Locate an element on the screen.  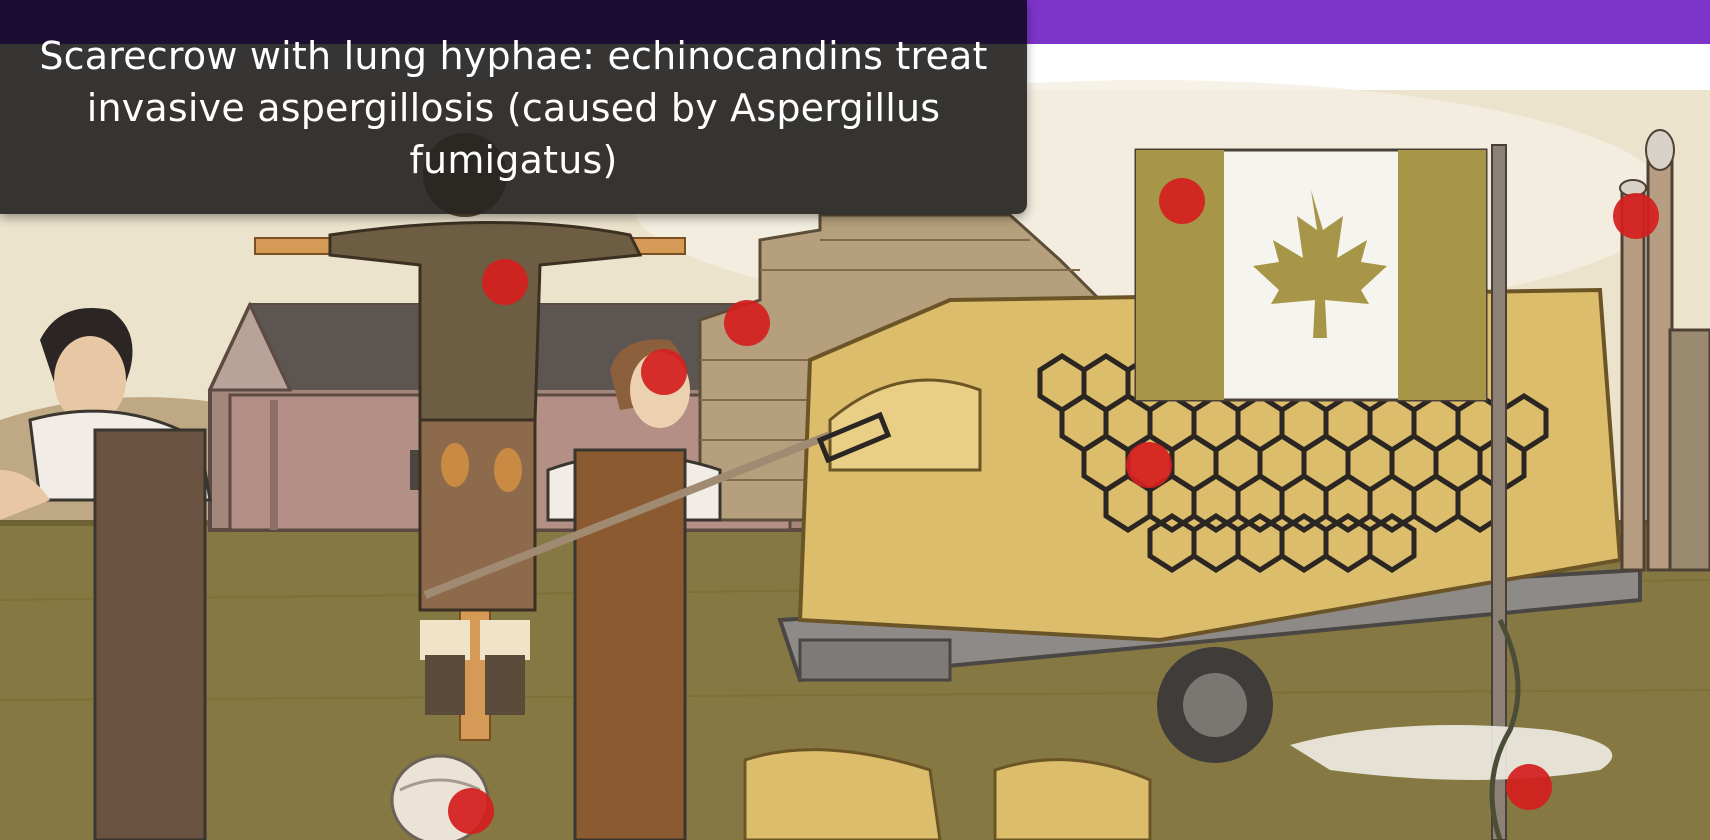
hotspot-scarecrow is located at coordinates (505, 282).